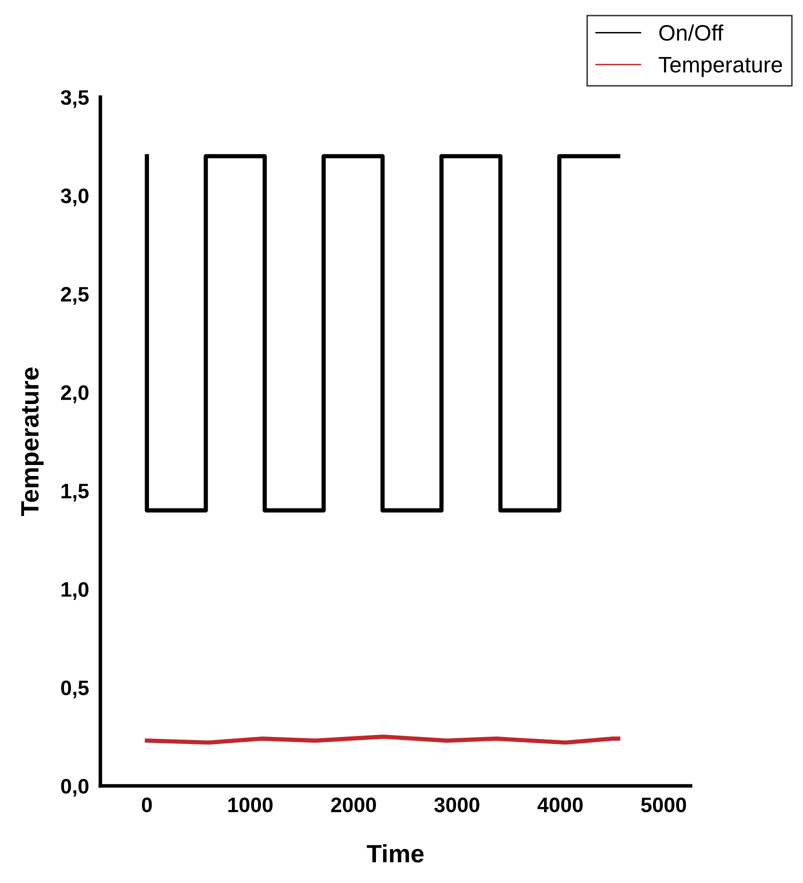 Image resolution: width=803 pixels, height=883 pixels. I want to click on legend-label: On/Off, so click(691, 32).